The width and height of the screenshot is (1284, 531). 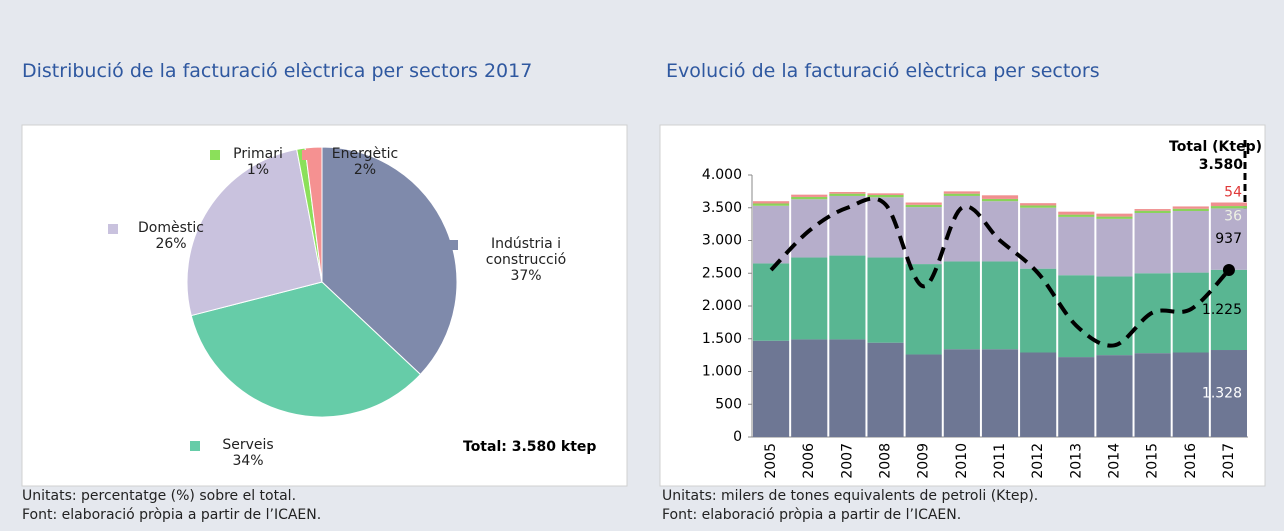 What do you see at coordinates (771, 461) in the screenshot?
I see `x-tick-label: 2005` at bounding box center [771, 461].